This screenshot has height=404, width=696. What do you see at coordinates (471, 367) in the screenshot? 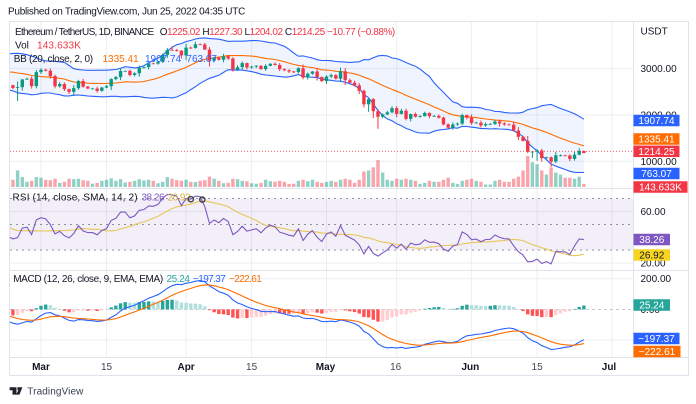
I see `svg-text: Jun` at bounding box center [471, 367].